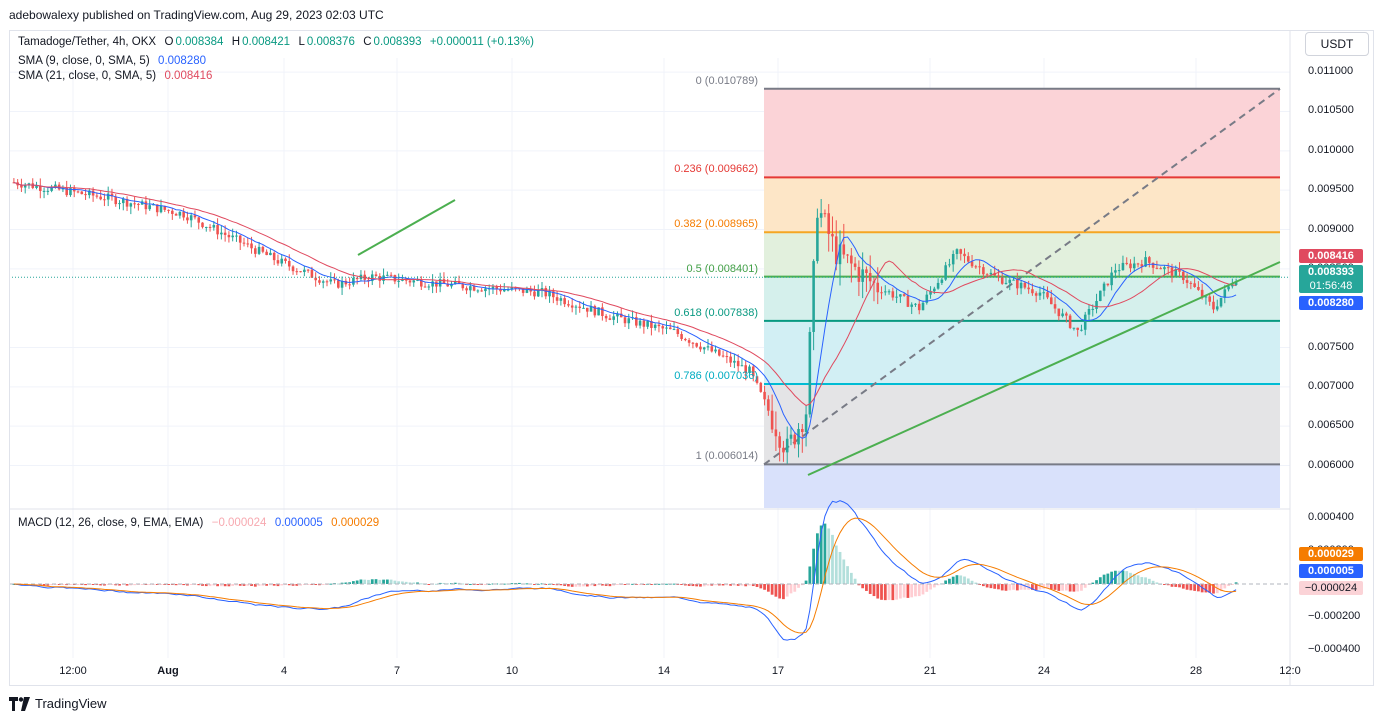  Describe the element at coordinates (355, 523) in the screenshot. I see `legend-macd-signal: 0.000029` at that location.